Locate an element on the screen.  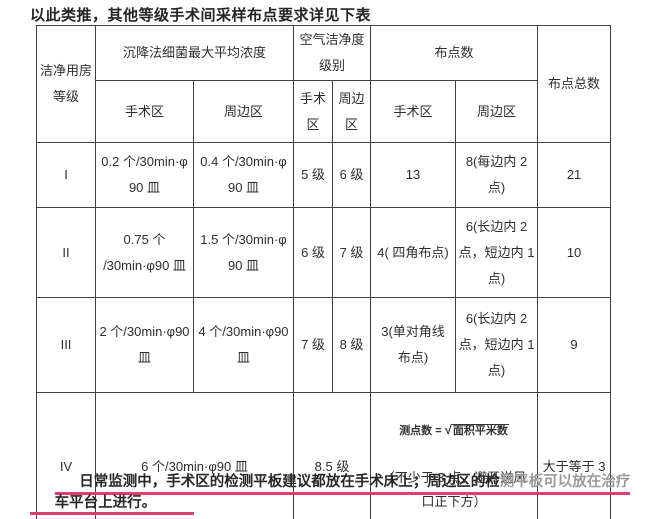
note-line-1-faded: 测平板可以放在治疗 is located at coordinates (565, 482).